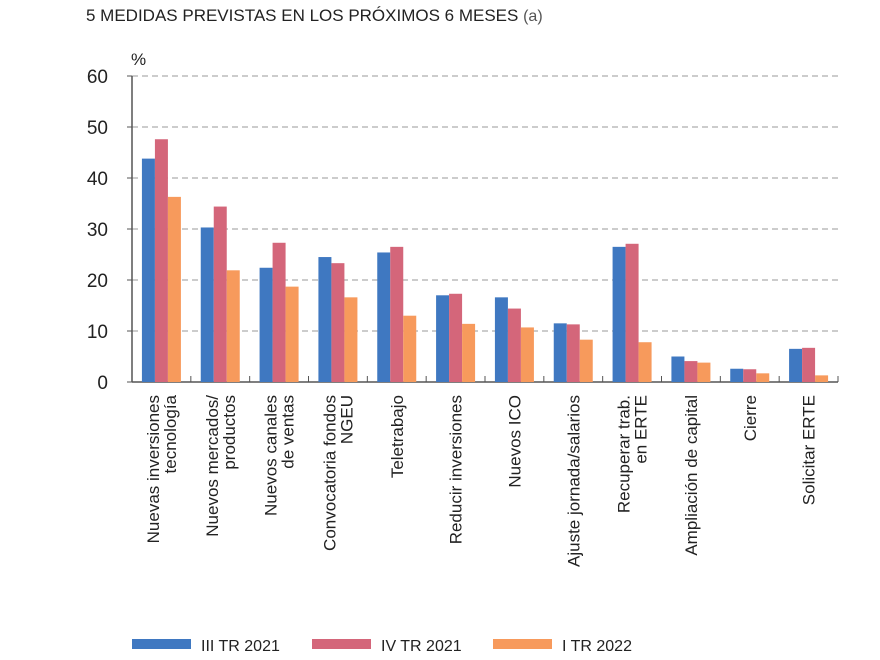 The height and width of the screenshot is (660, 880). Describe the element at coordinates (456, 469) in the screenshot. I see `x-tick-label: Reducir inversiones` at that location.